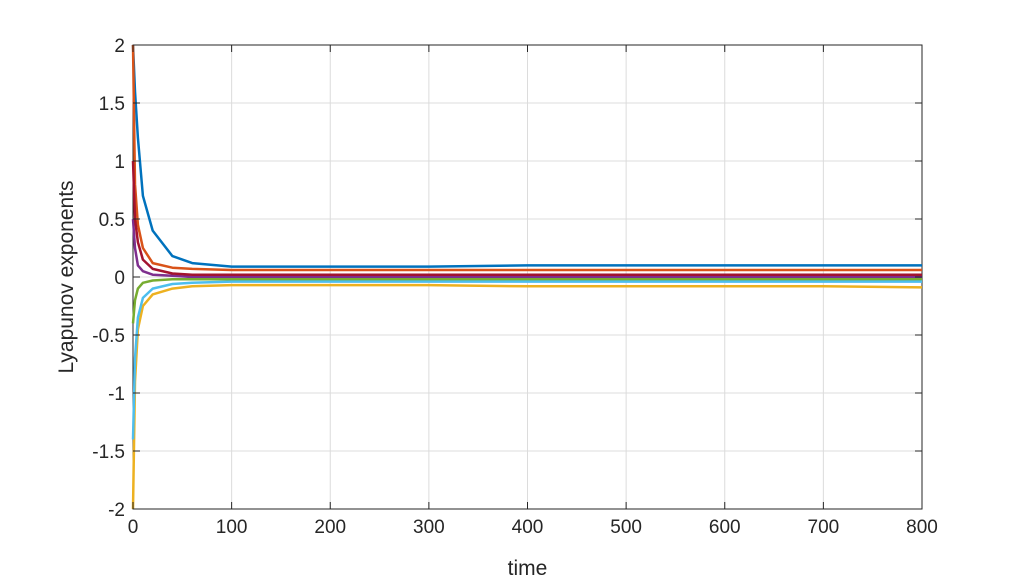 This screenshot has height=582, width=1021. I want to click on x-tick-label: 300, so click(429, 527).